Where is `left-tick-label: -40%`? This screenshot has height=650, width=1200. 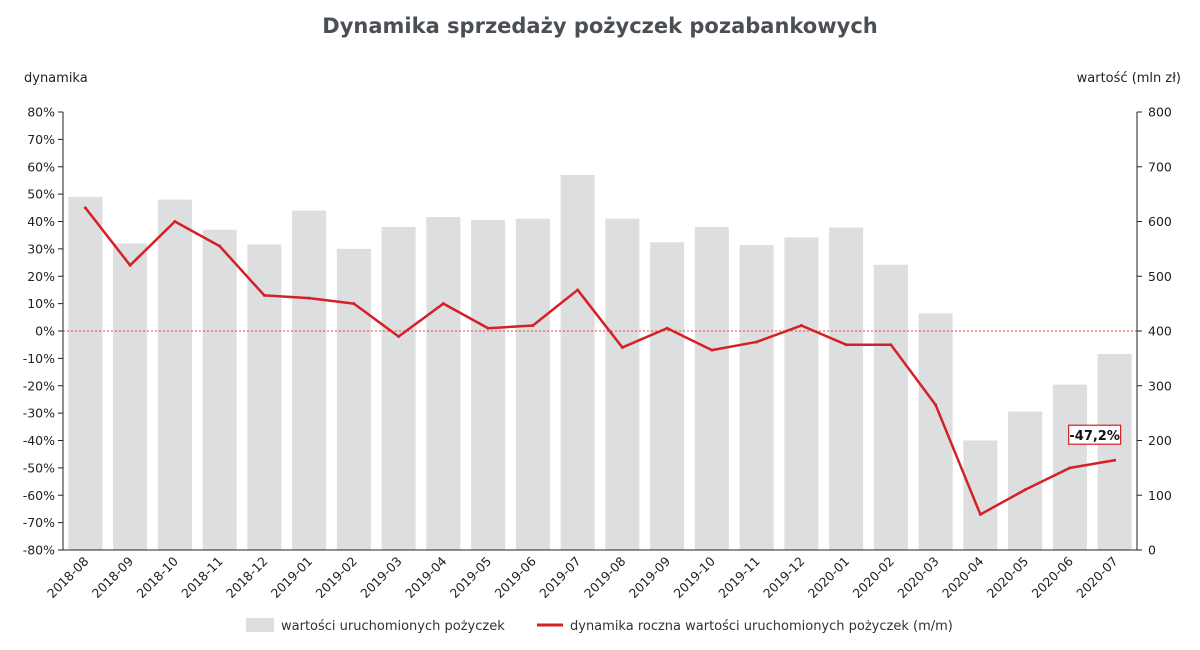
left-tick-label: -40% is located at coordinates (39, 440).